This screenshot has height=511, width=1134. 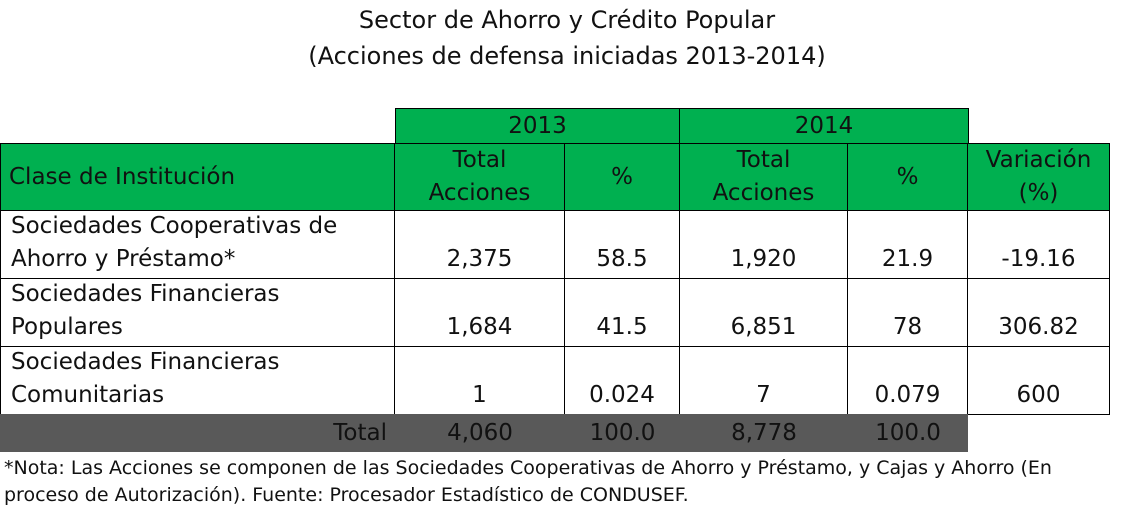 I want to click on table-cell: 58.5, so click(x=622, y=244).